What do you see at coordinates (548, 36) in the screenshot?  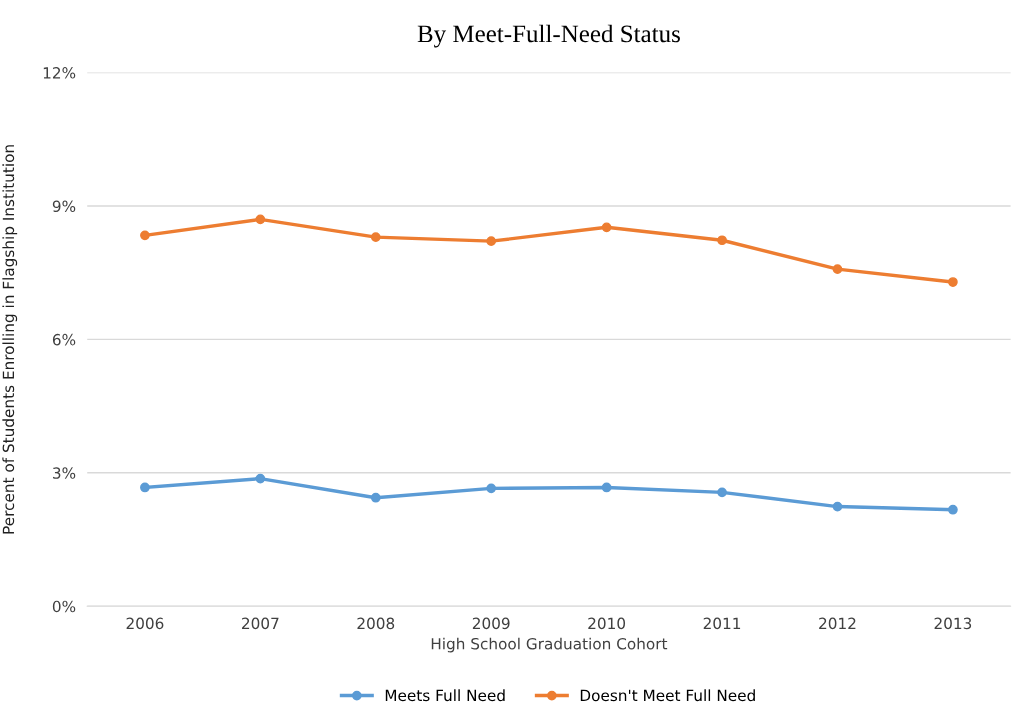 I see `chart-title: By Meet-Full-Need Status` at bounding box center [548, 36].